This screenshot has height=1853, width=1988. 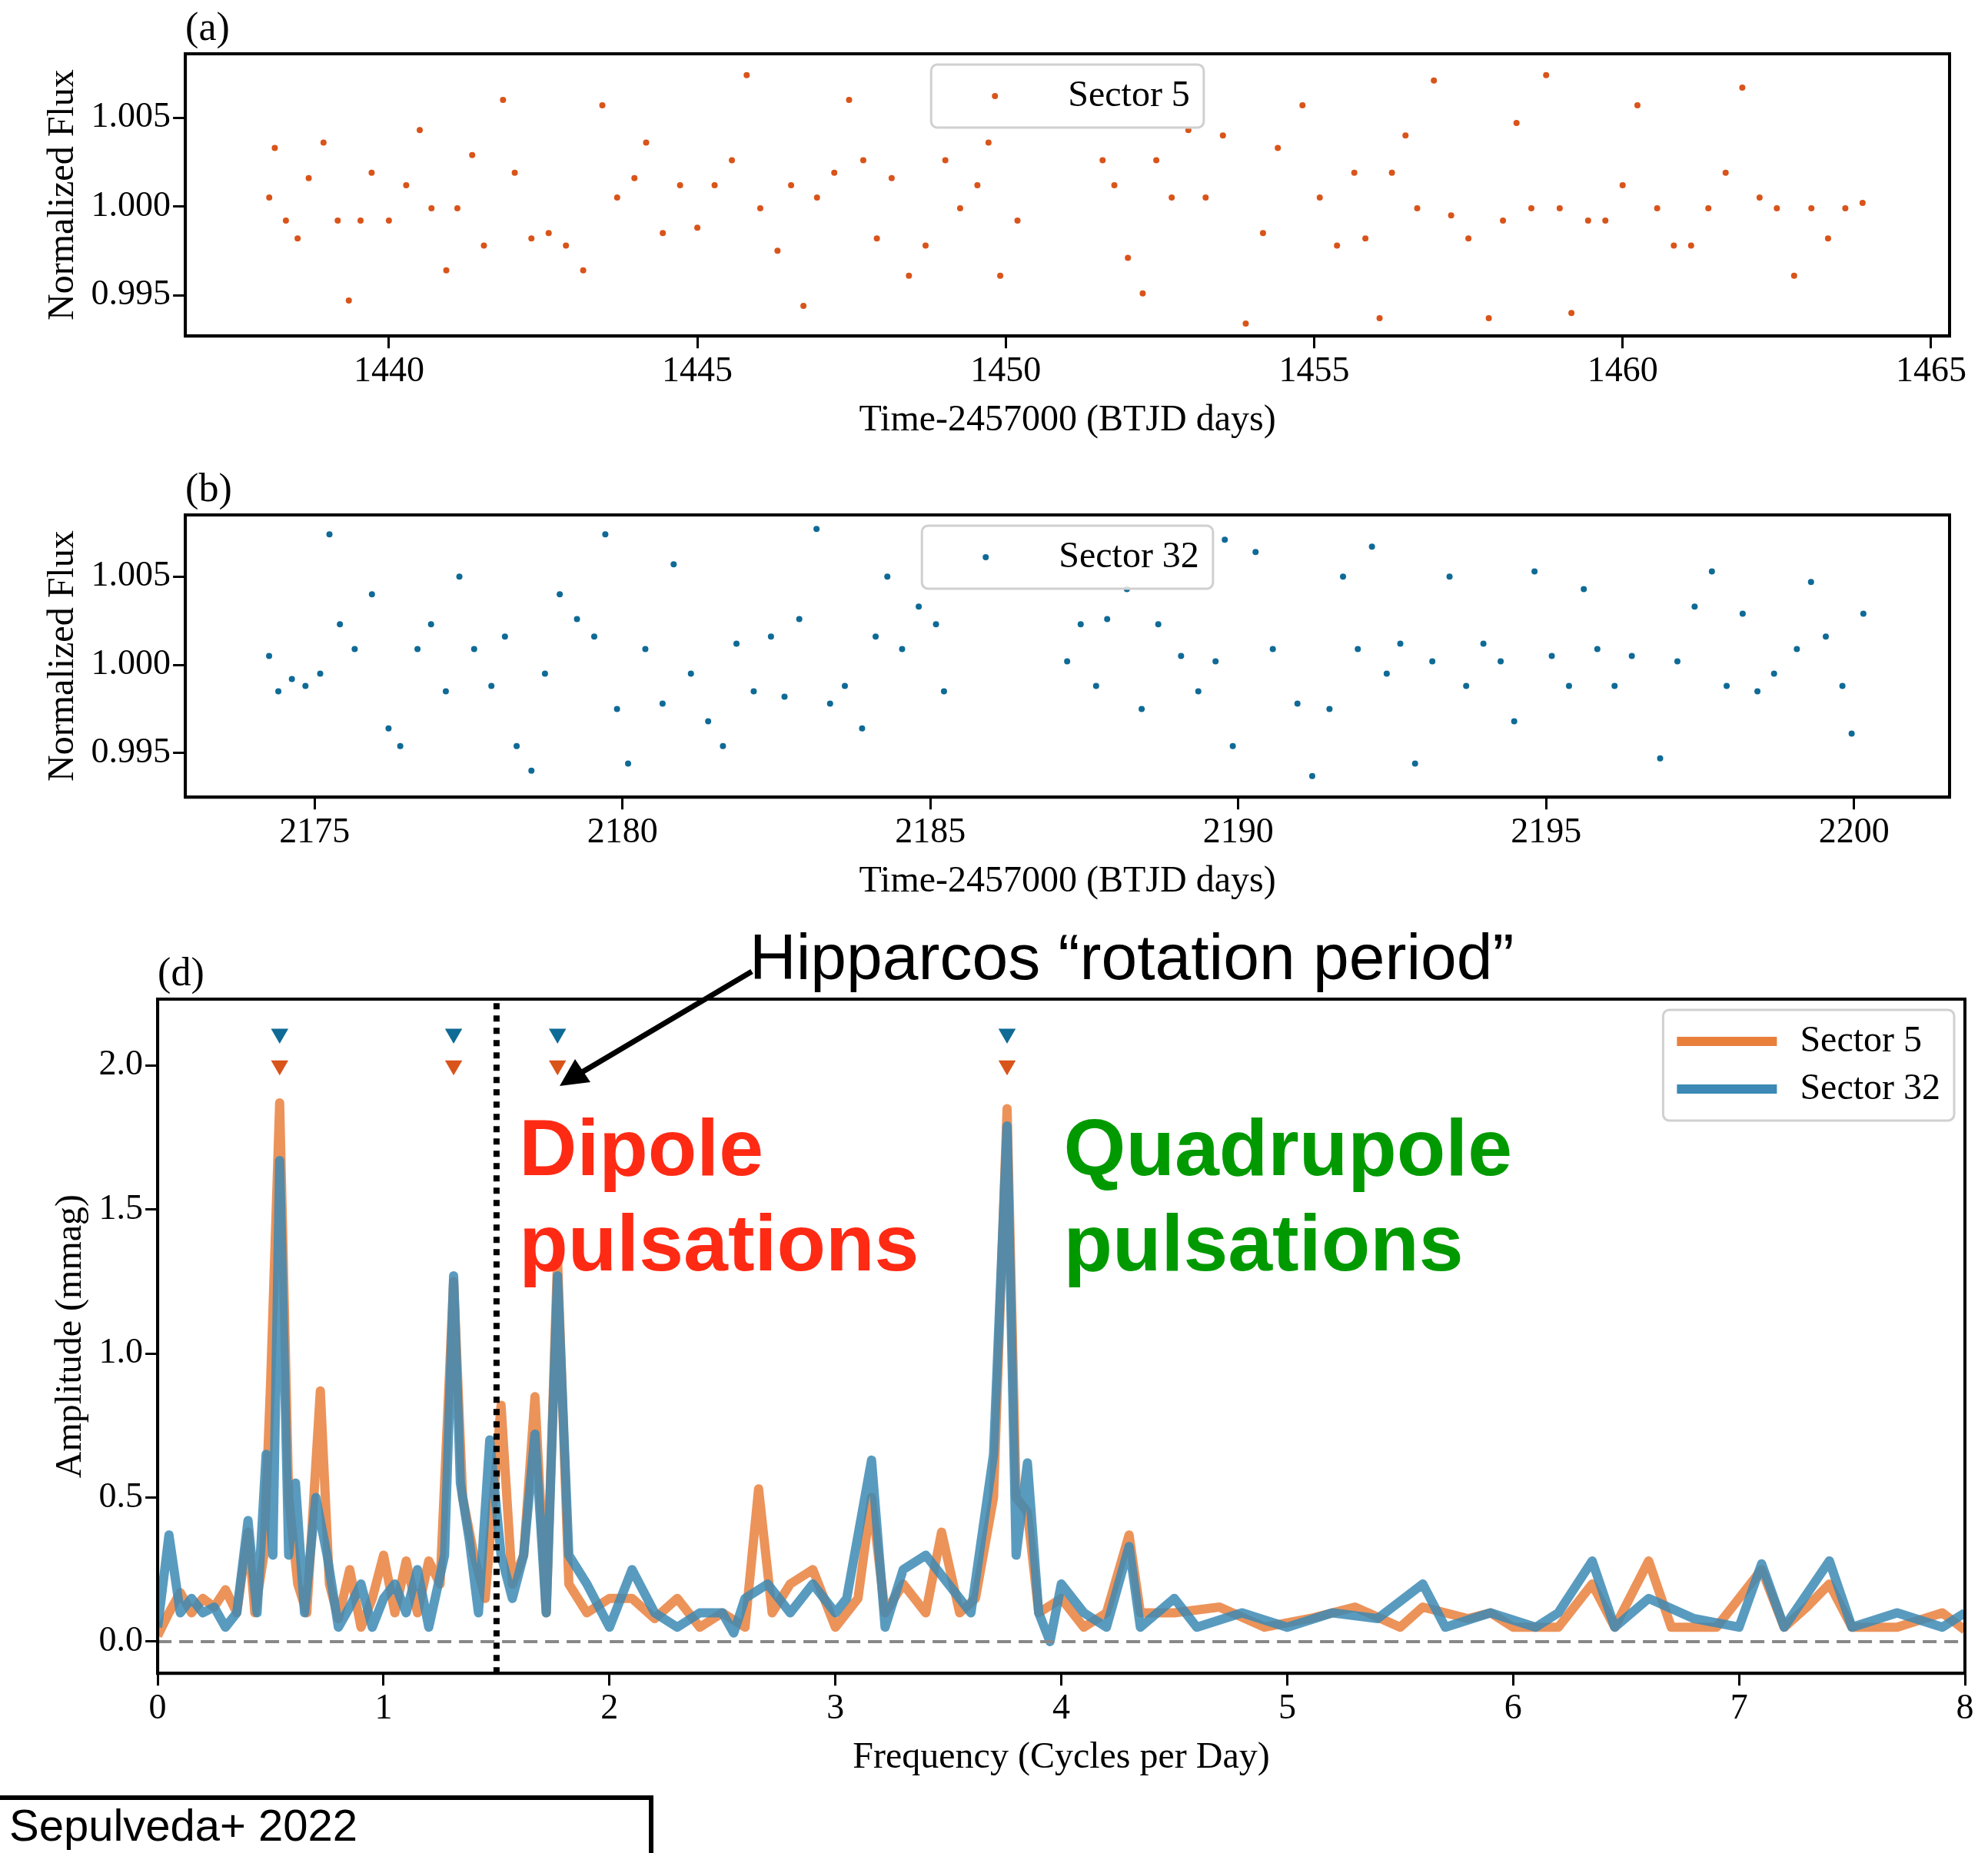 I want to click on x-tick-label: 1465, so click(x=1930, y=369).